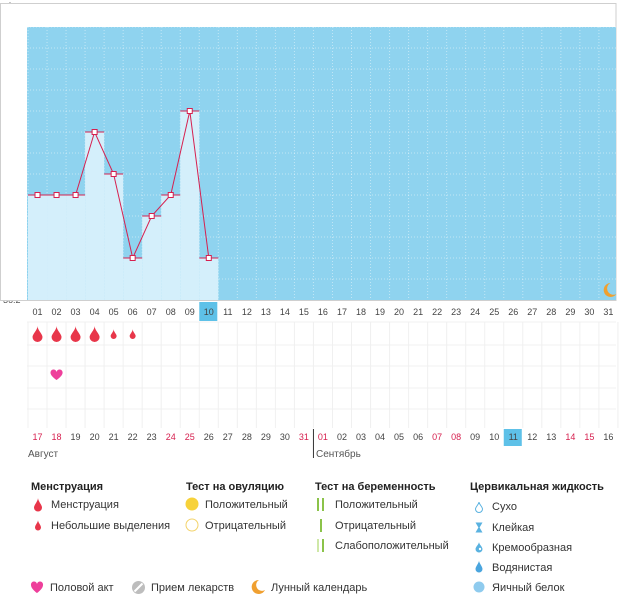  Describe the element at coordinates (608, 437) in the screenshot. I see `date-label: 16` at that location.